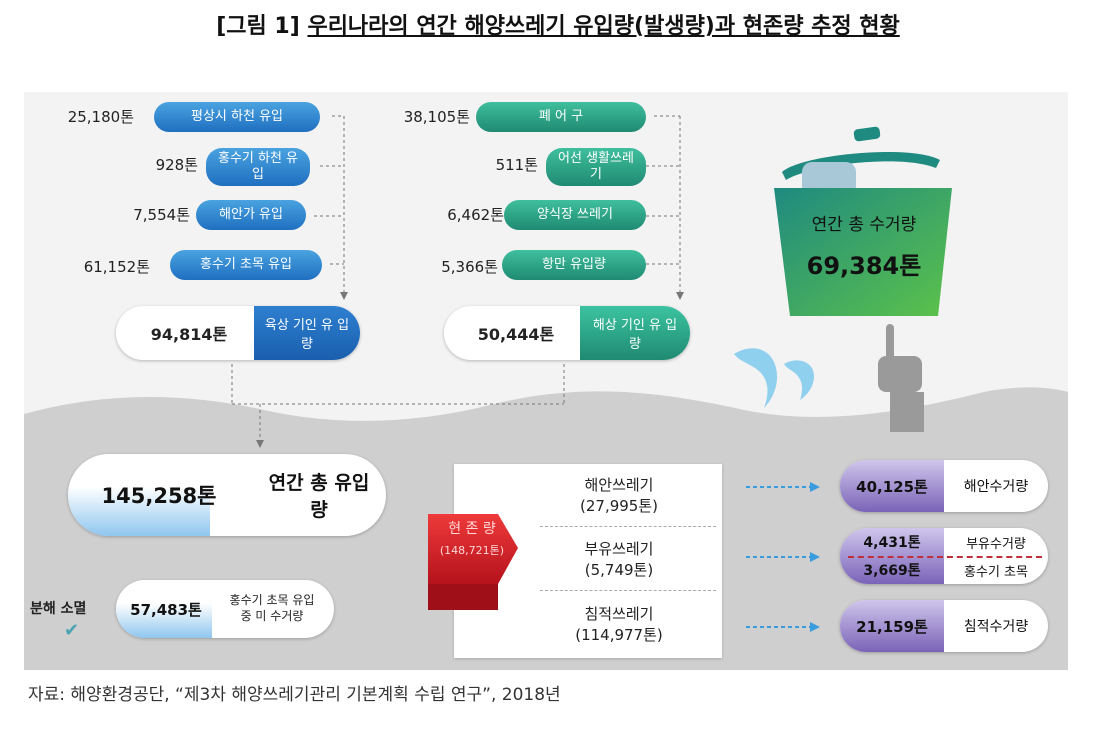  What do you see at coordinates (996, 627) in the screenshot?
I see `collect-label-4: 침적수거량` at bounding box center [996, 627].